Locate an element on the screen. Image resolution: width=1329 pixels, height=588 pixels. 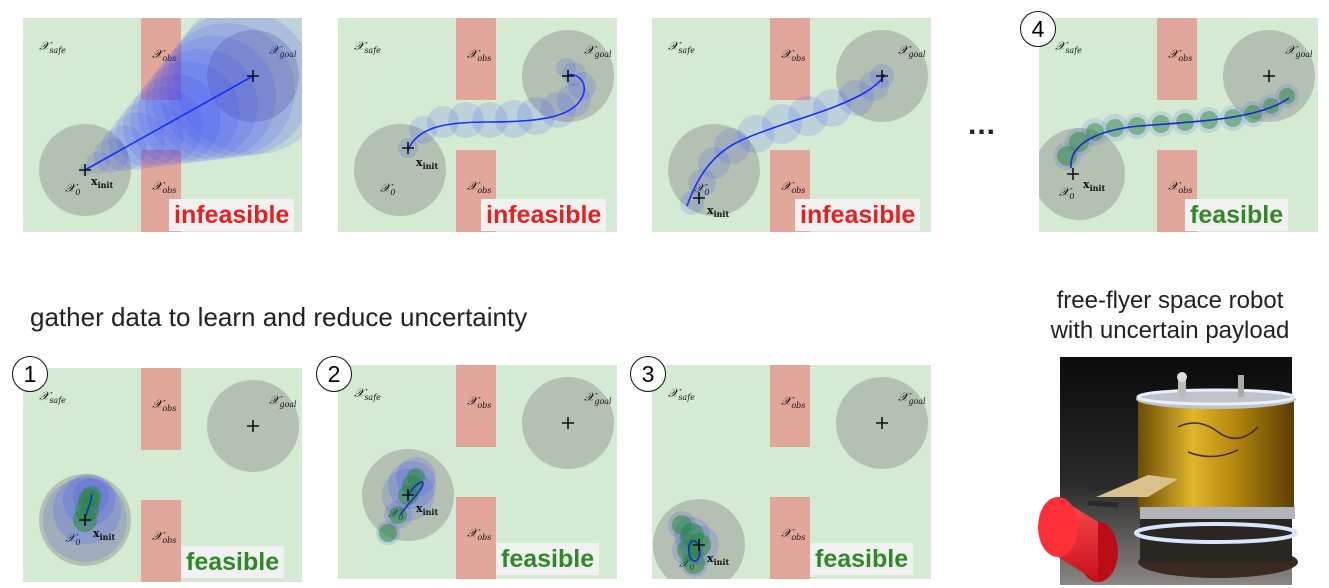
robot-photo is located at coordinates (1174, 471).